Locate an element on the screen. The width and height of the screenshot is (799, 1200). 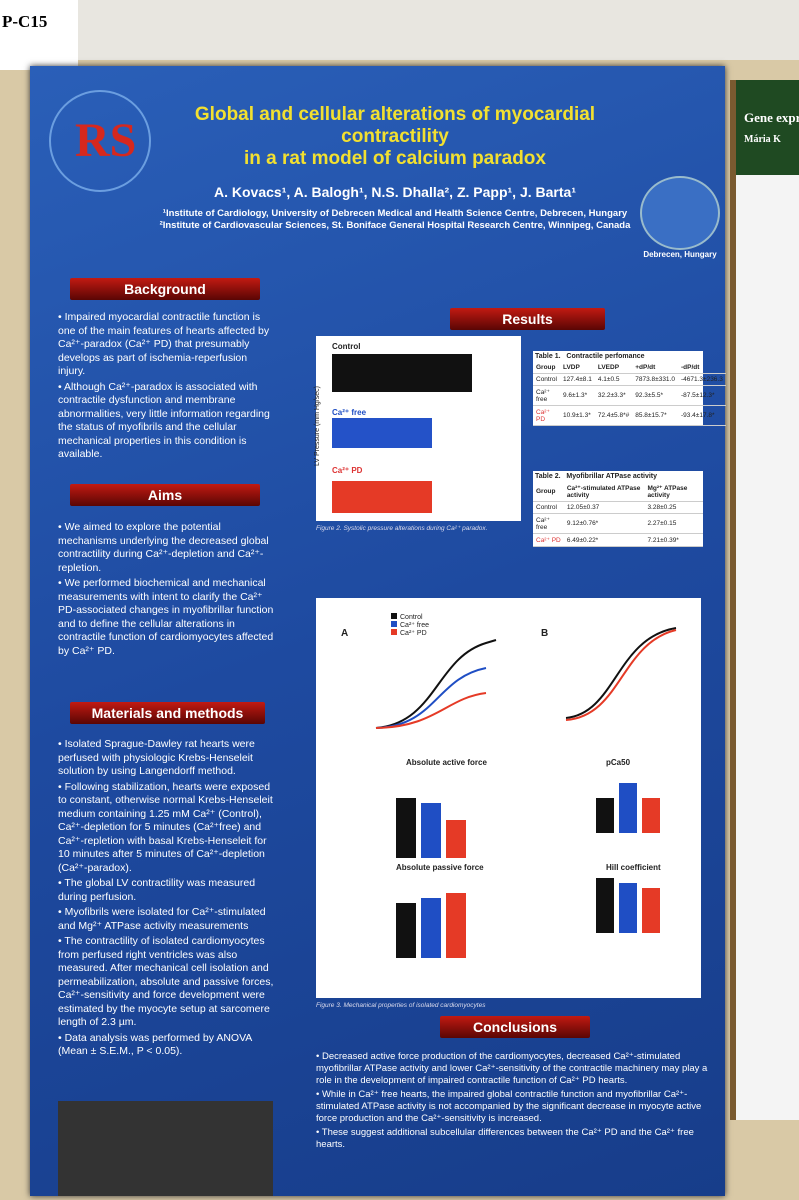
table-row: Ca²⁺ PD 6.49±0.22* 7.21±0.39* is located at coordinates (618, 540).